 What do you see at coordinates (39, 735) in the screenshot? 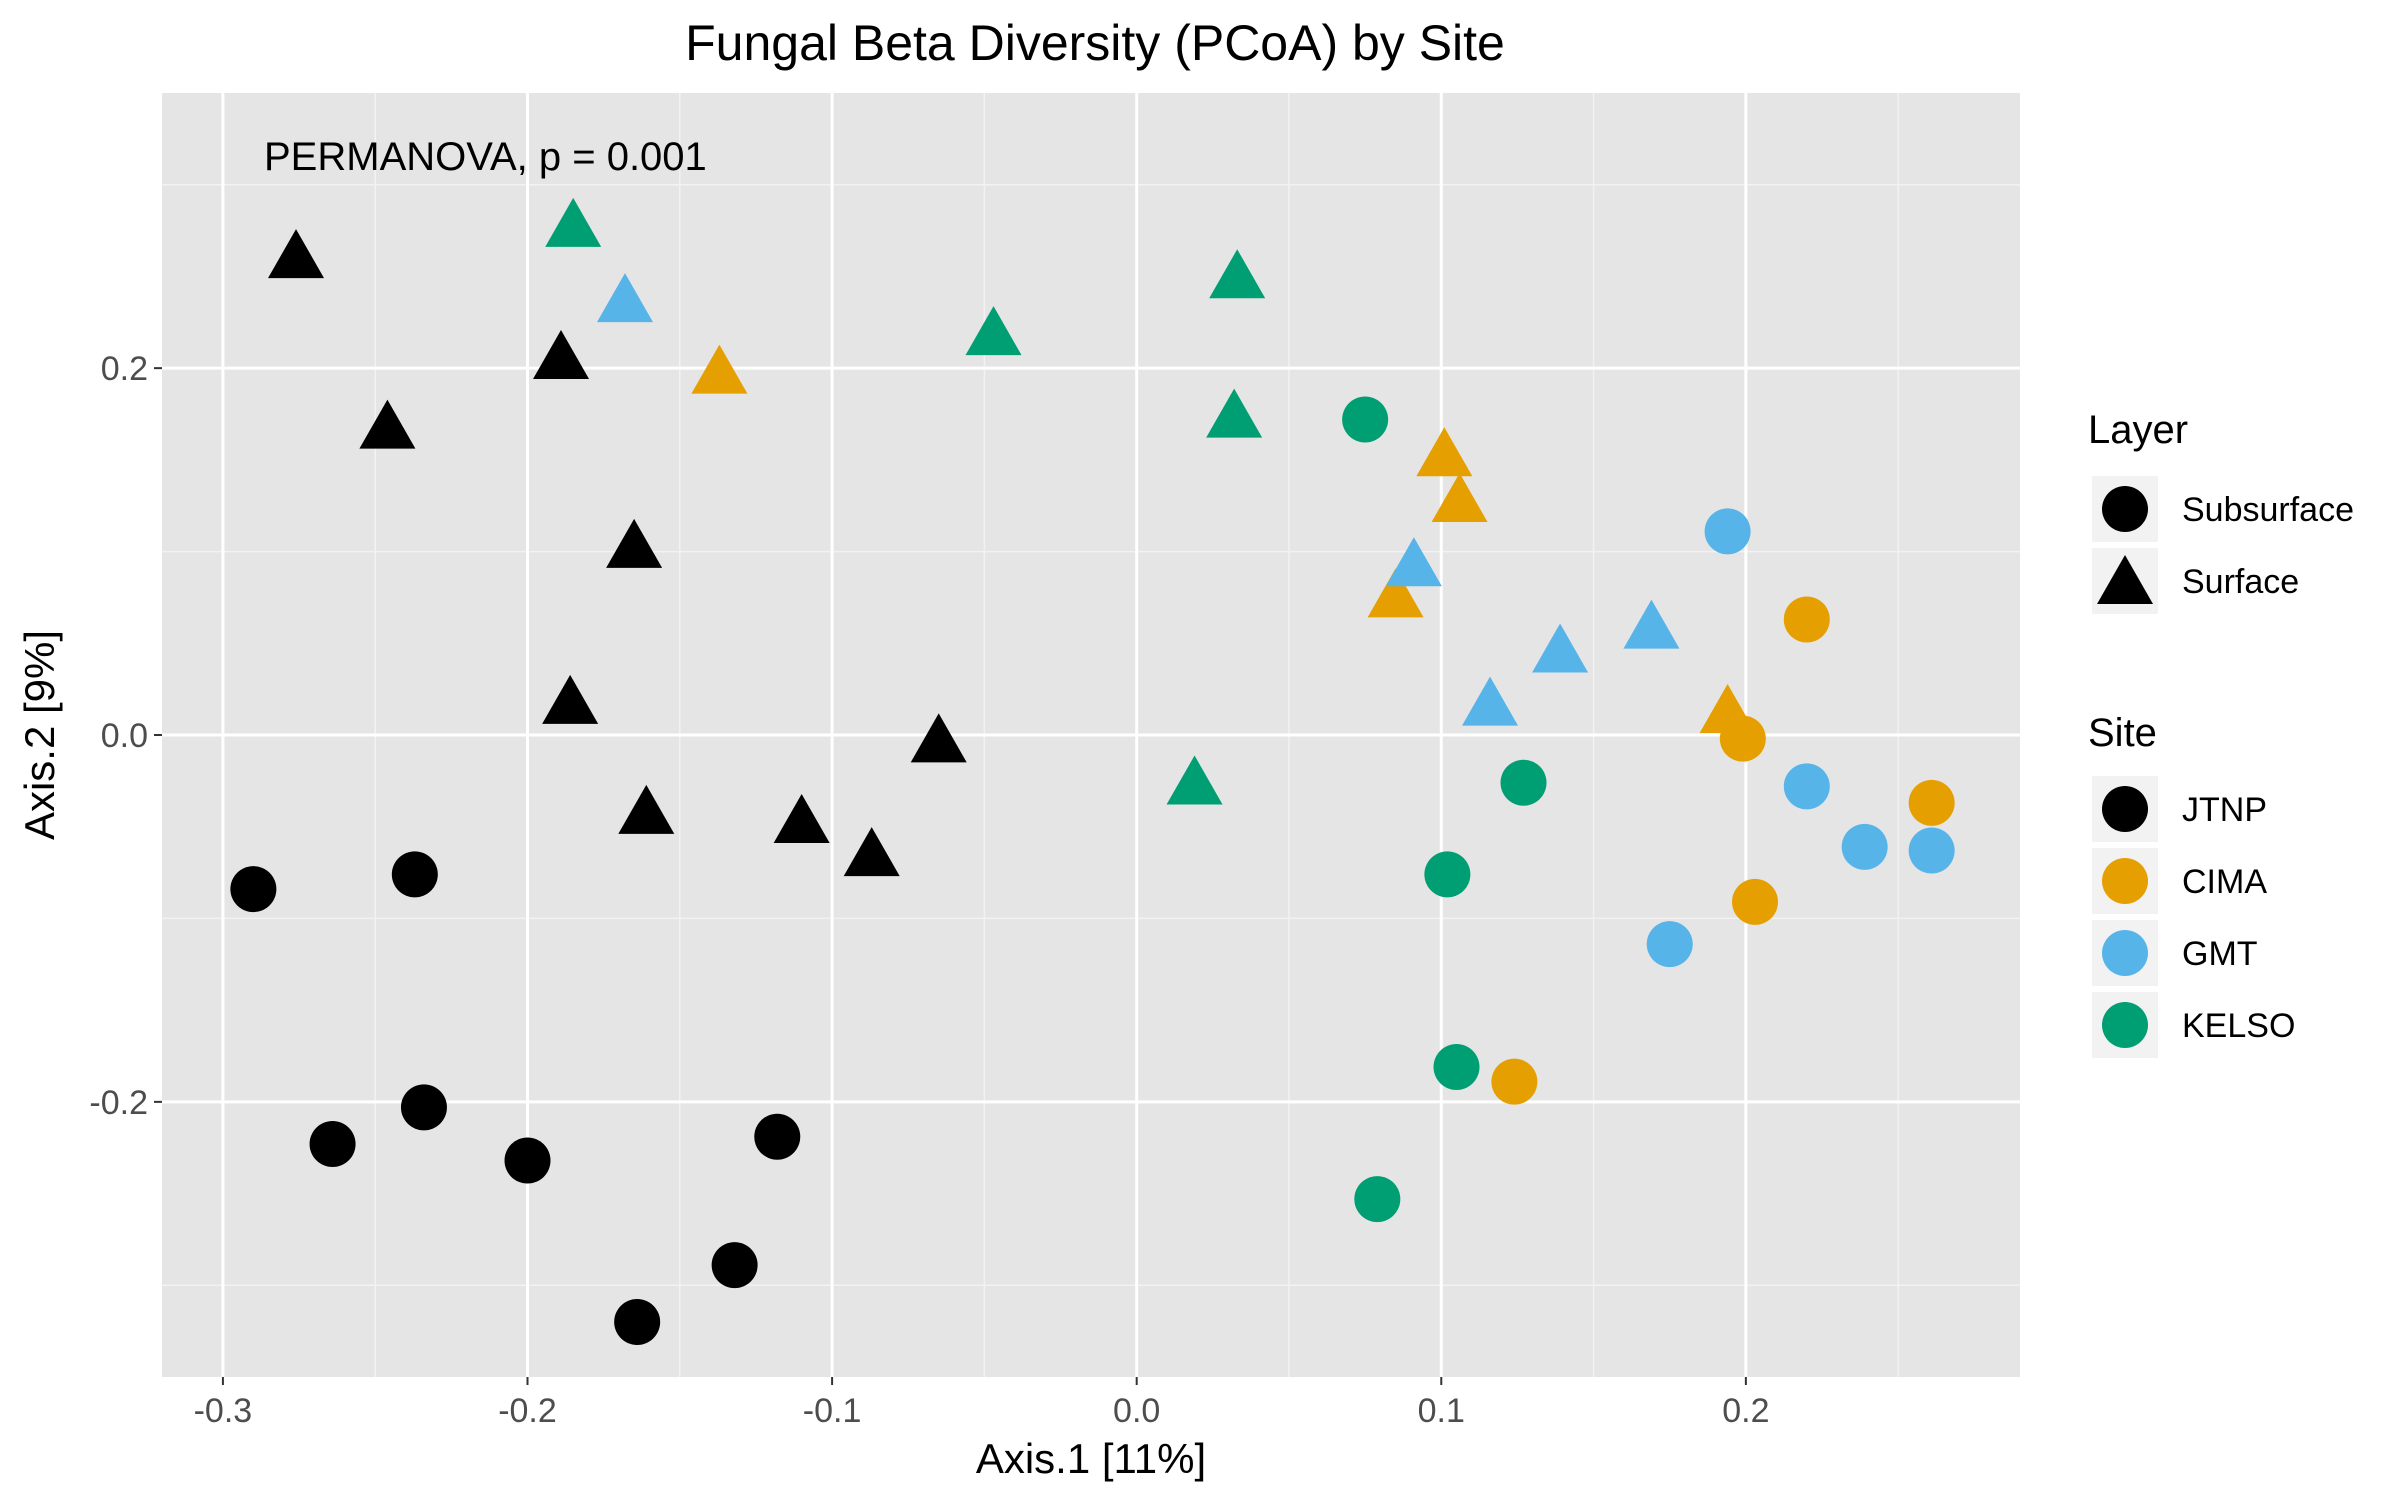
I see `y-axis-title: Axis.2 [9%]` at bounding box center [39, 735].